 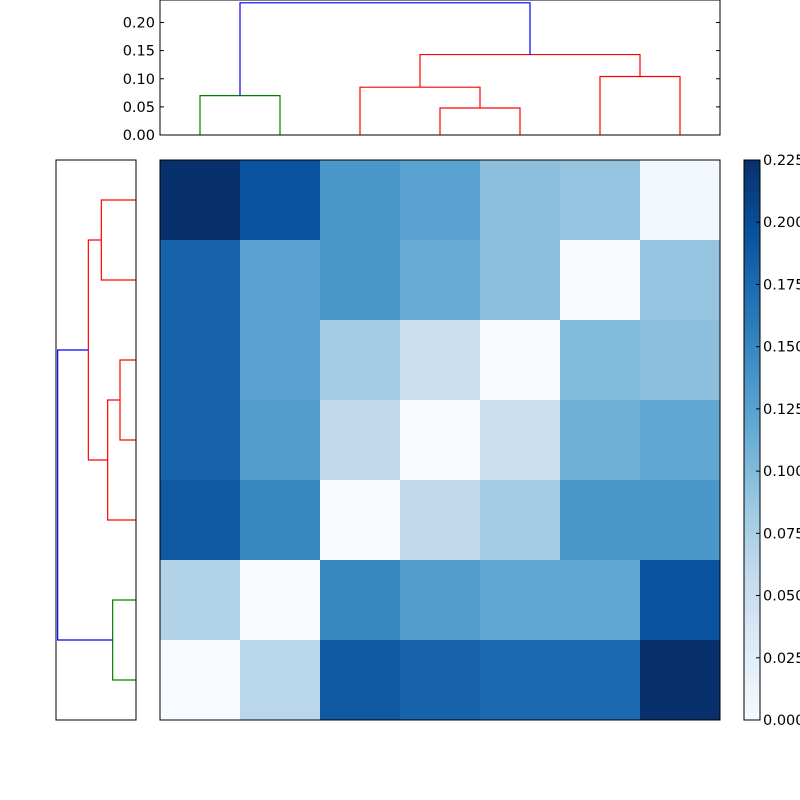 What do you see at coordinates (781, 597) in the screenshot?
I see `colorbar-tick-label: 0.050` at bounding box center [781, 597].